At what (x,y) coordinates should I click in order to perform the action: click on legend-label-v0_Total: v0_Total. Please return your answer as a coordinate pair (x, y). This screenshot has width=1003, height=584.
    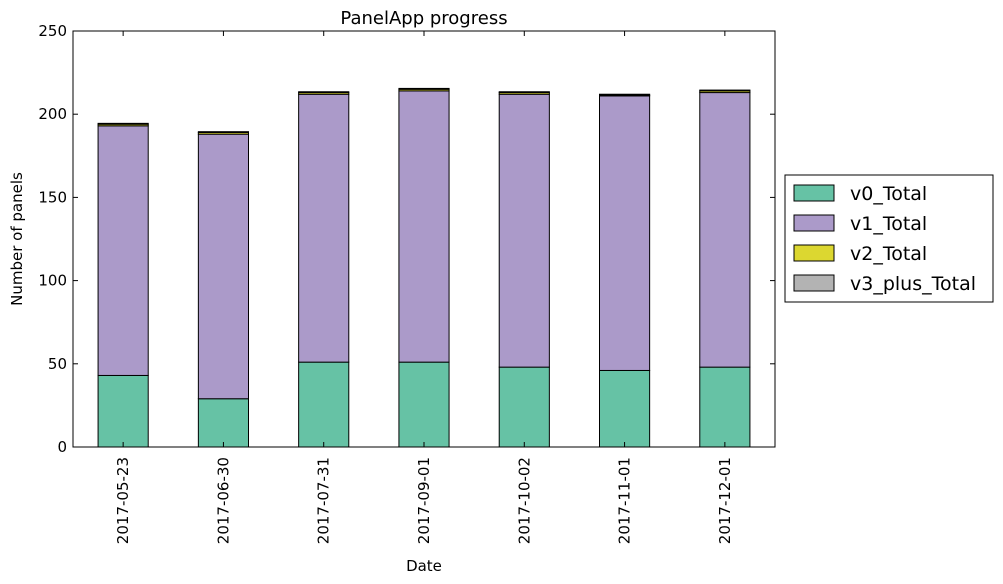
    Looking at the image, I should click on (888, 194).